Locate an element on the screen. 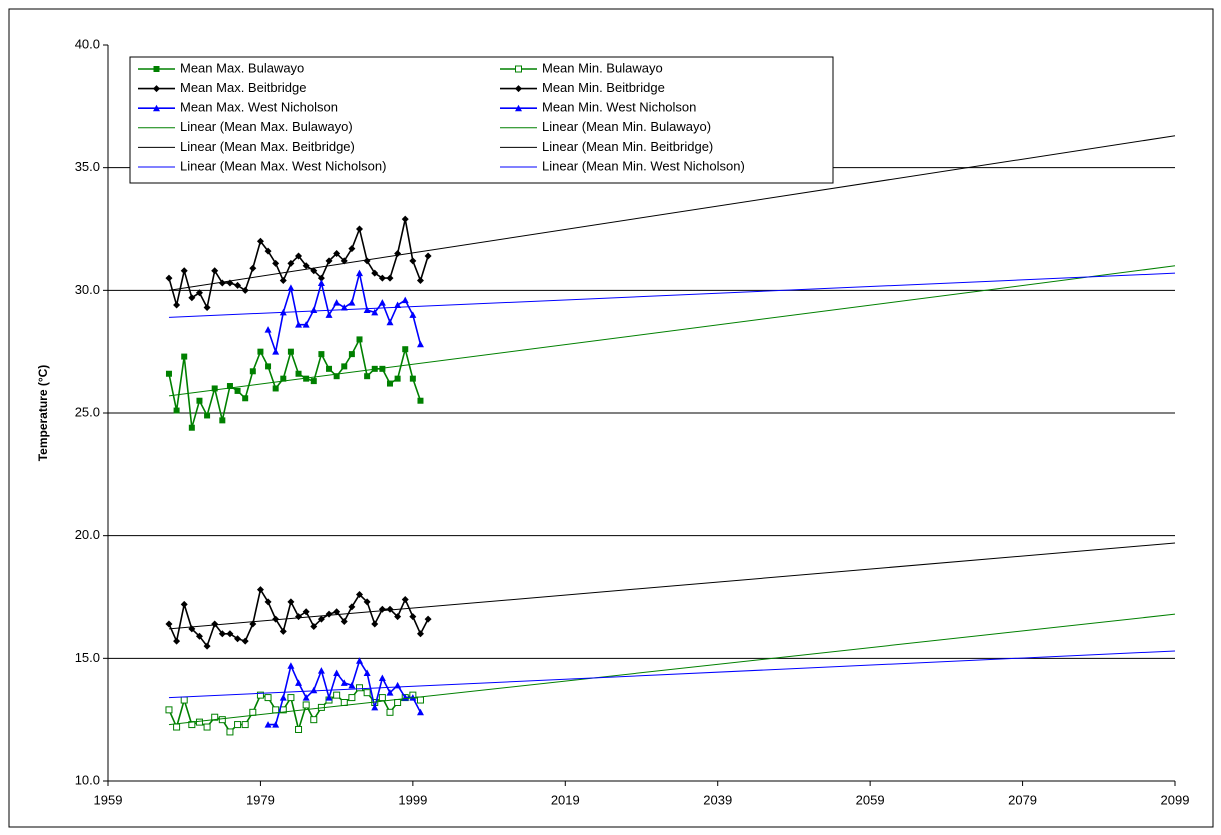  y-tick-label: 40.0 is located at coordinates (87, 43).